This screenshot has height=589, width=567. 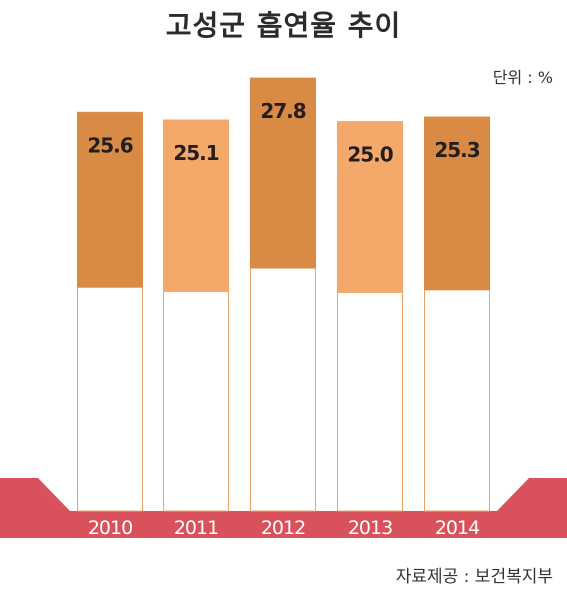 What do you see at coordinates (283, 508) in the screenshot?
I see `base-band` at bounding box center [283, 508].